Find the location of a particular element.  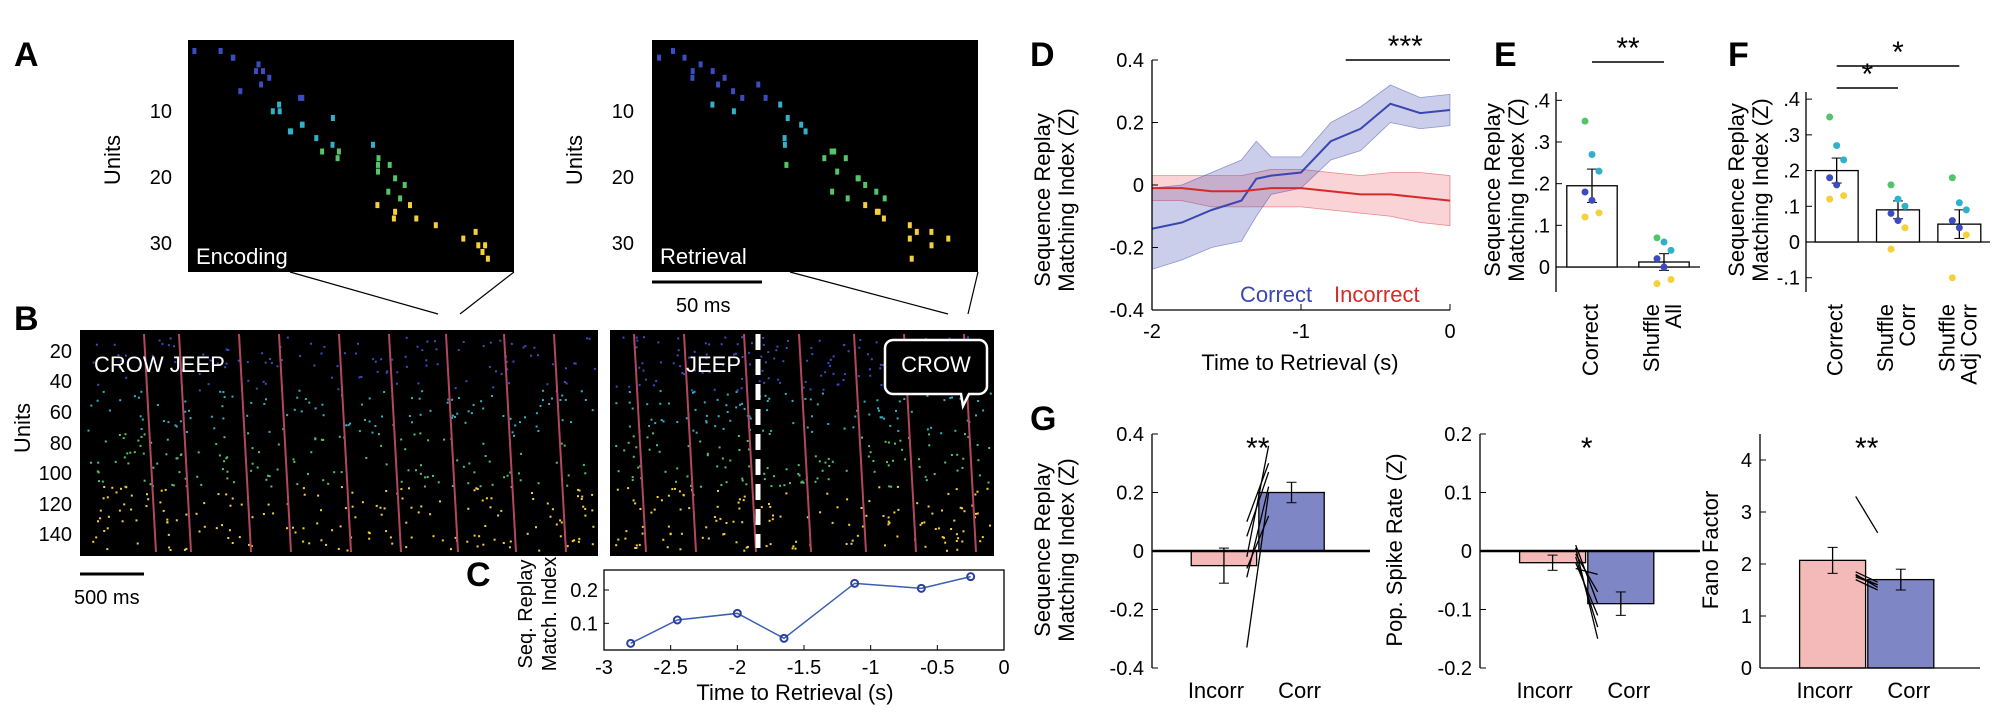

x-tick-label: 0 is located at coordinates (1449, 332).